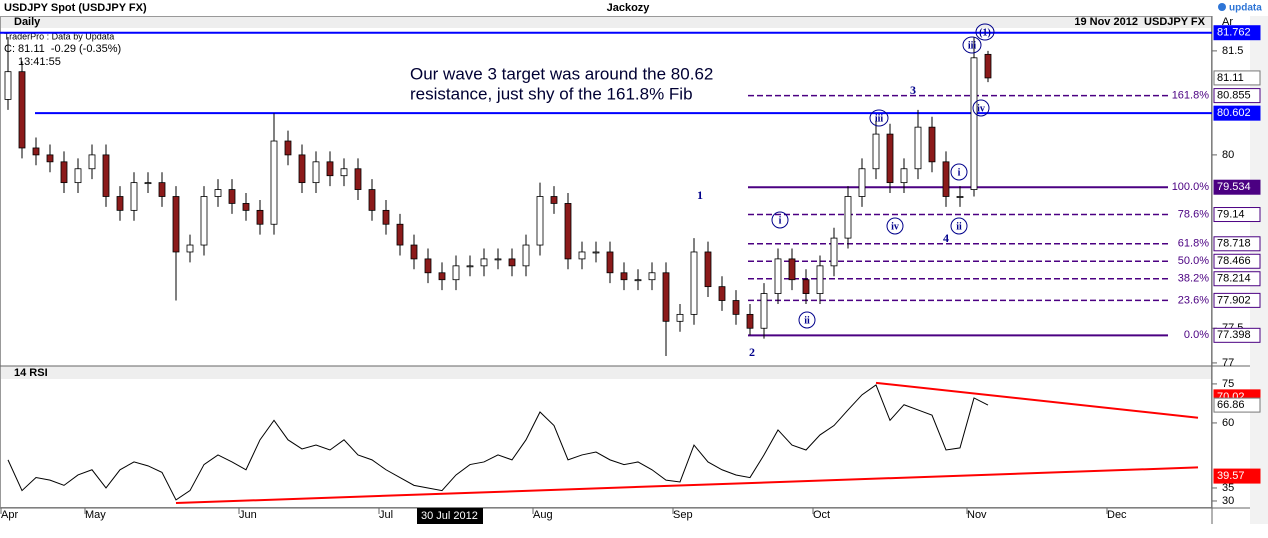 The image size is (1268, 538). Describe the element at coordinates (1117, 515) in the screenshot. I see `x-tick-label: Dec` at that location.